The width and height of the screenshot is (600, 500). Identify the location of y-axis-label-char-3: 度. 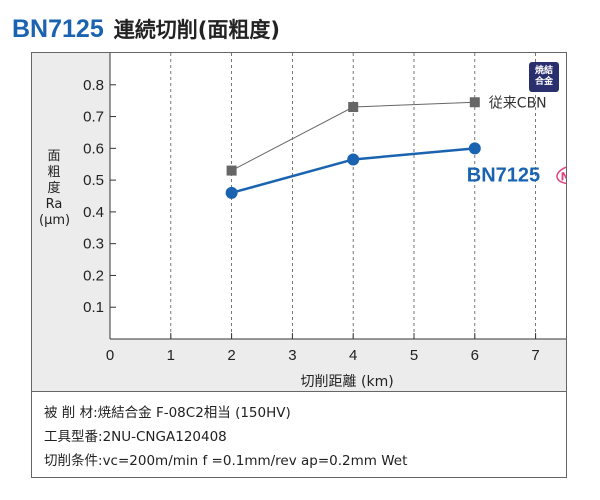
(54, 188).